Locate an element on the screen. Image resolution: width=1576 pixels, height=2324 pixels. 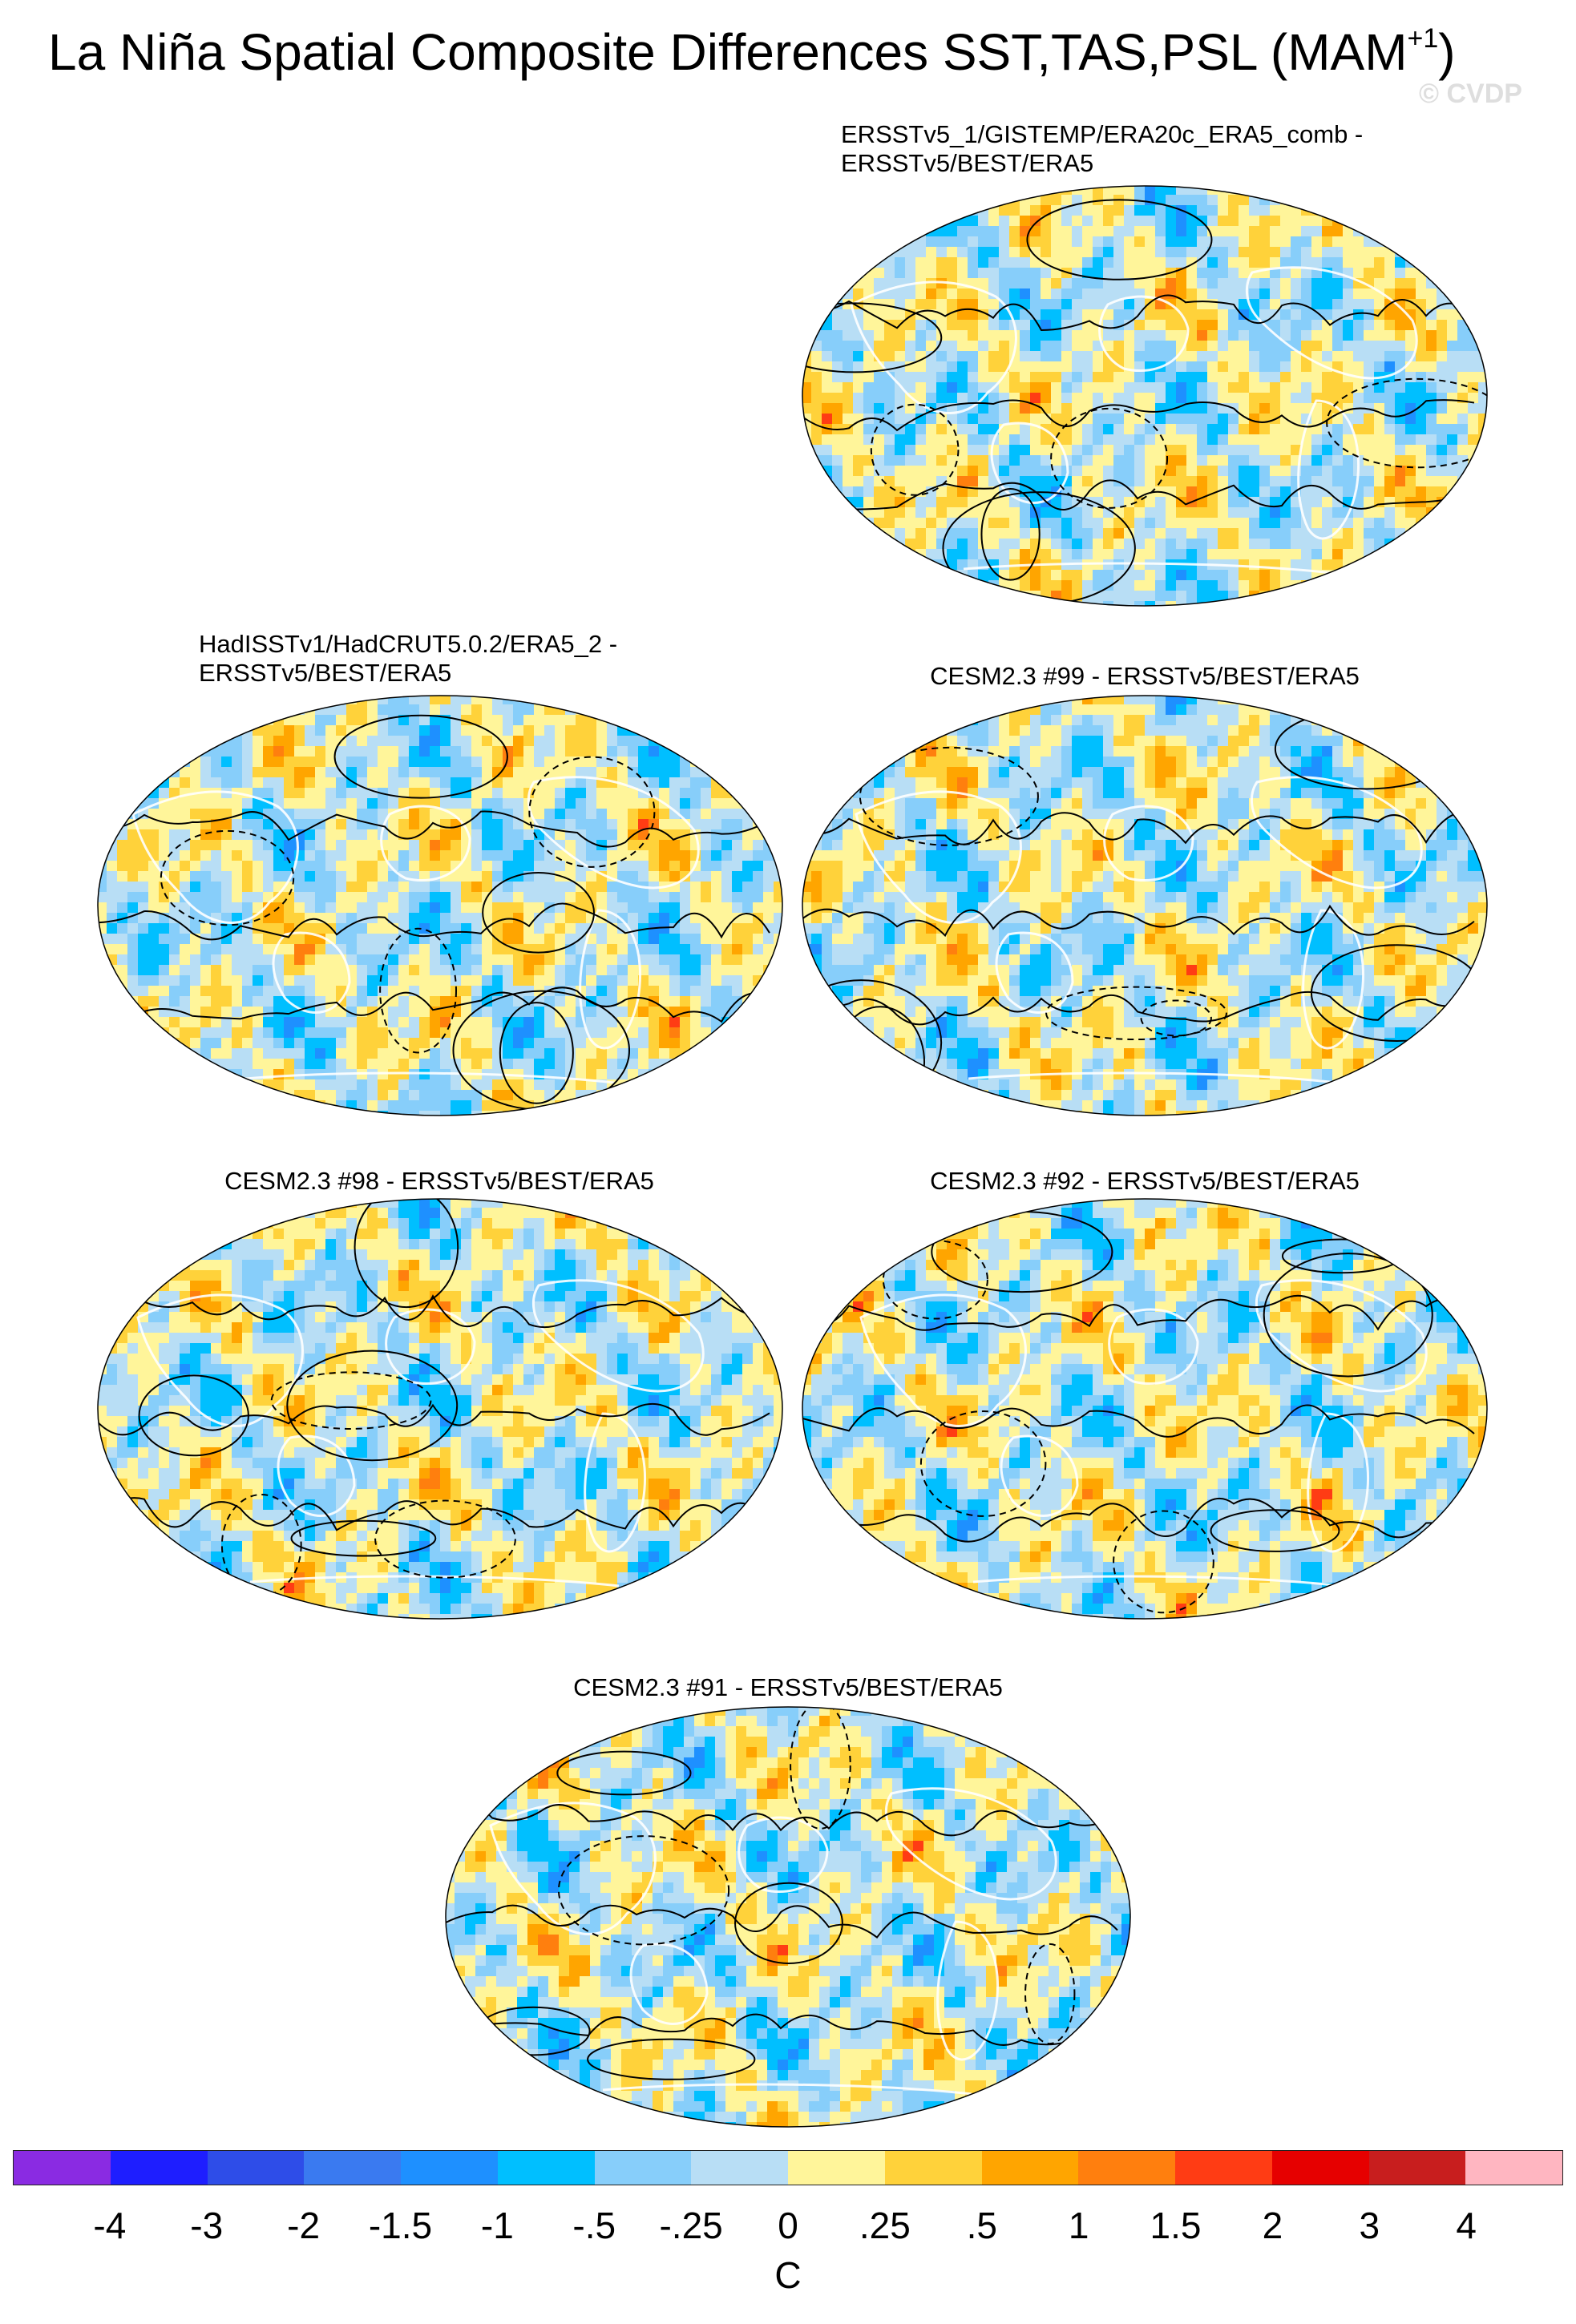
panel-3-title-line1: CESM2.3 #99 - ERSSTv5/BEST/ERA5 is located at coordinates (1145, 676).